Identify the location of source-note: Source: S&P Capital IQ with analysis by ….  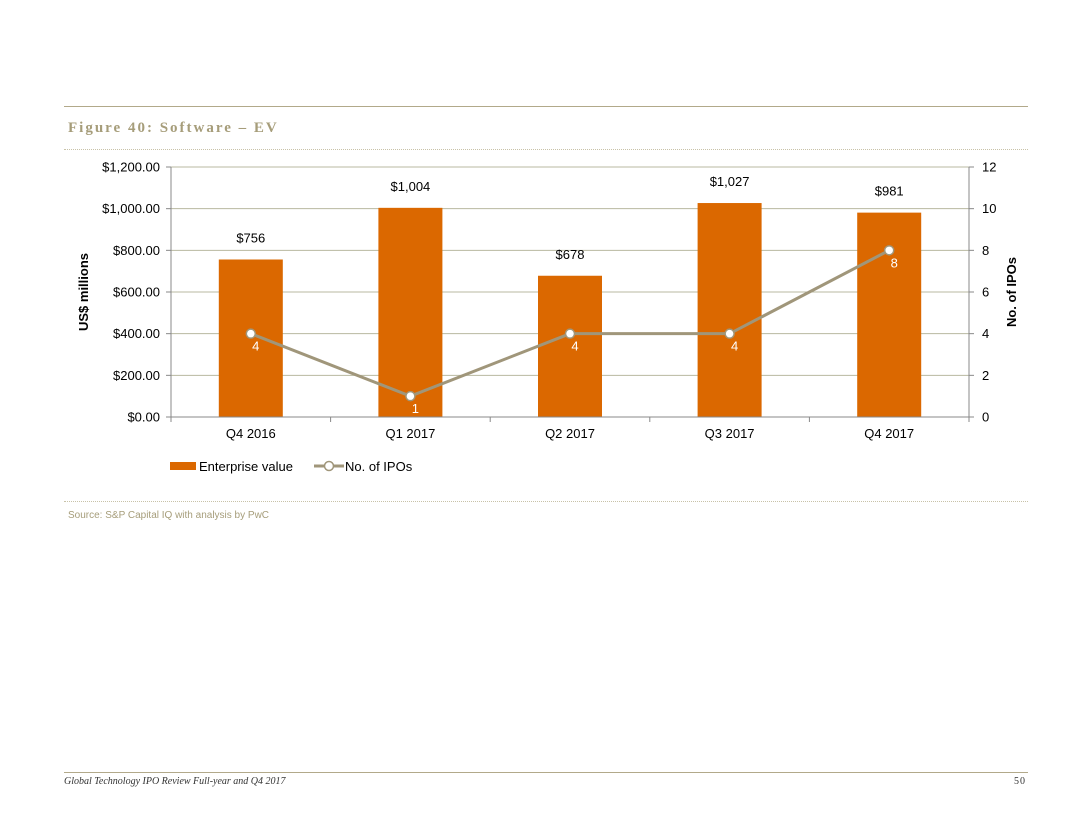
(169, 515).